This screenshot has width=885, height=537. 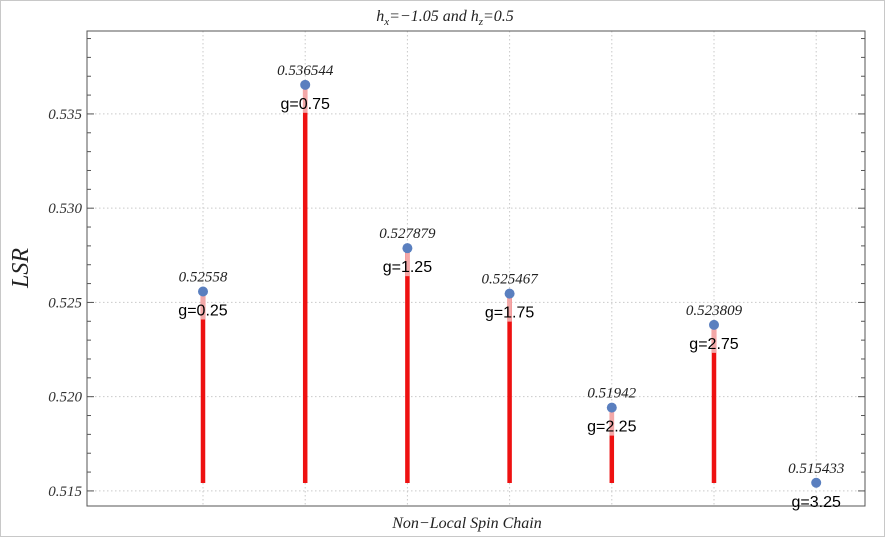 What do you see at coordinates (466, 523) in the screenshot?
I see `x-axis-label: Non−Local Spin Chain` at bounding box center [466, 523].